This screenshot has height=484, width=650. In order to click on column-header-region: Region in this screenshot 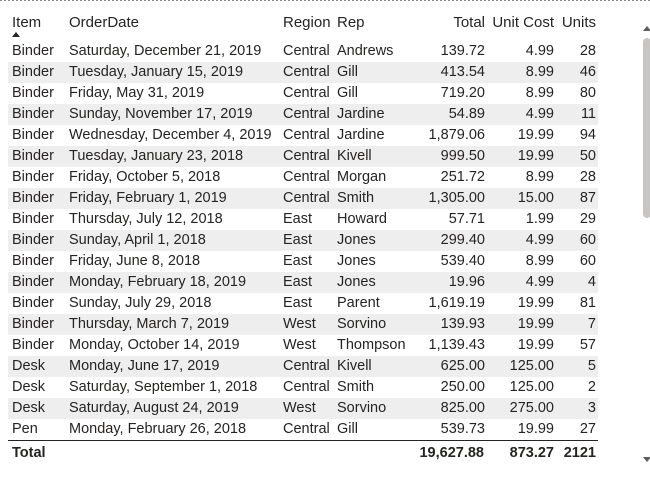, I will do `click(310, 24)`.